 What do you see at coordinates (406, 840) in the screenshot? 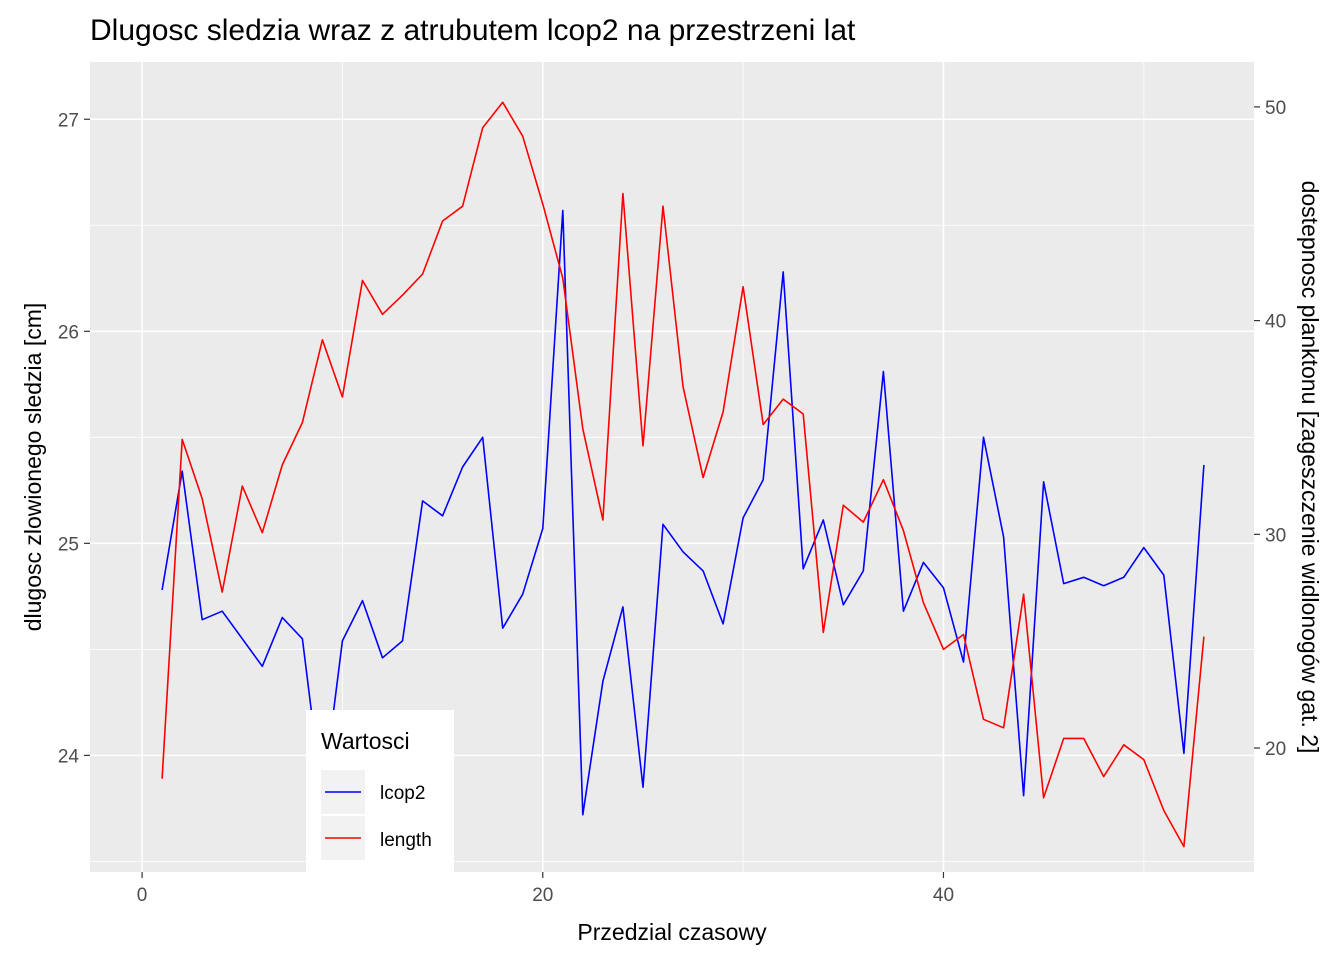
I see `legend-label-length: length` at bounding box center [406, 840].